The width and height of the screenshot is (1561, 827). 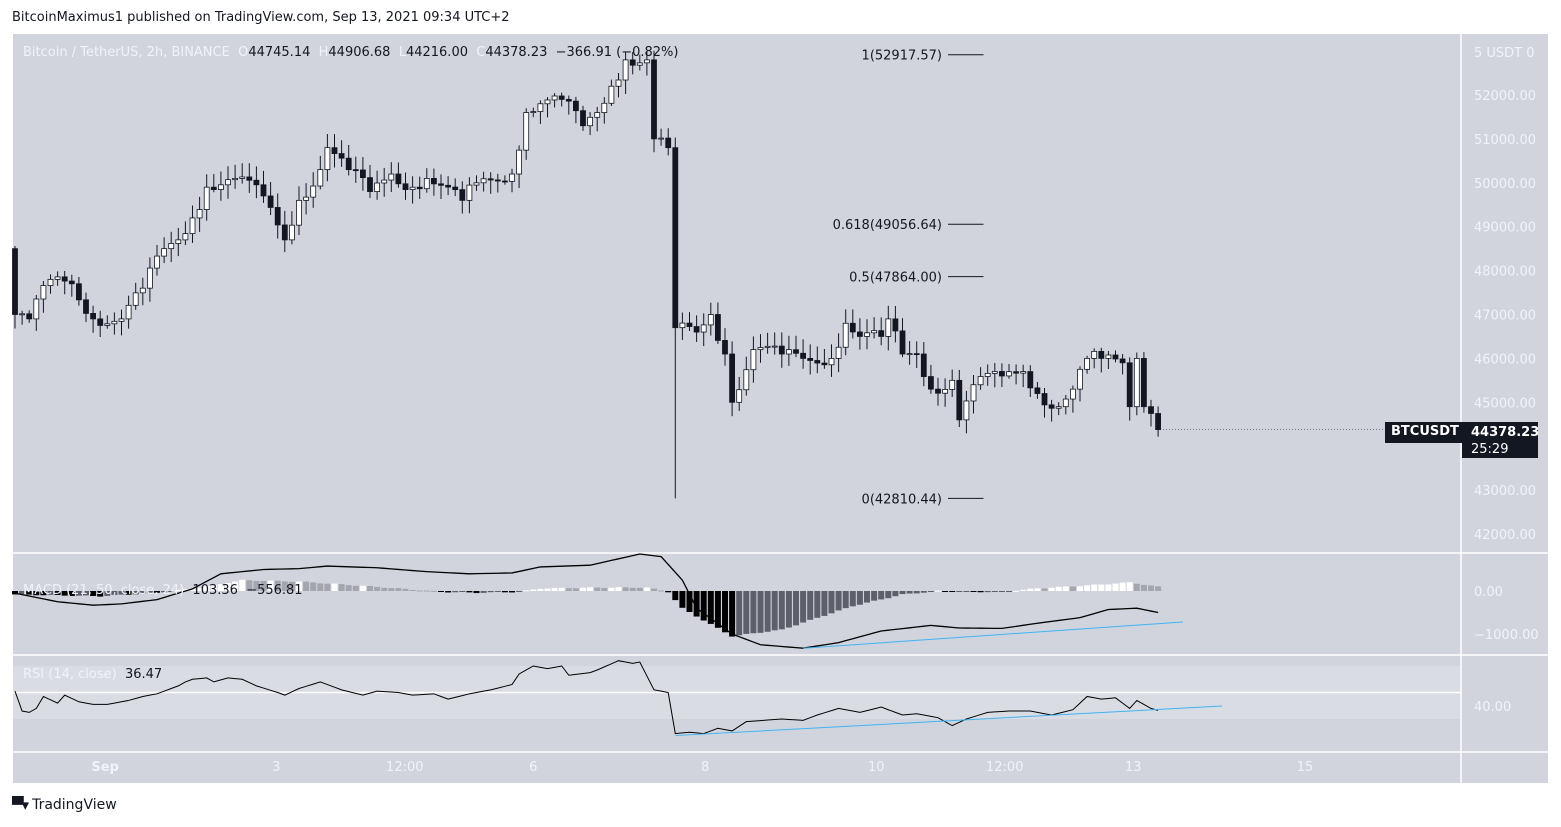 What do you see at coordinates (1305, 767) in the screenshot?
I see `time-axis-label: 15` at bounding box center [1305, 767].